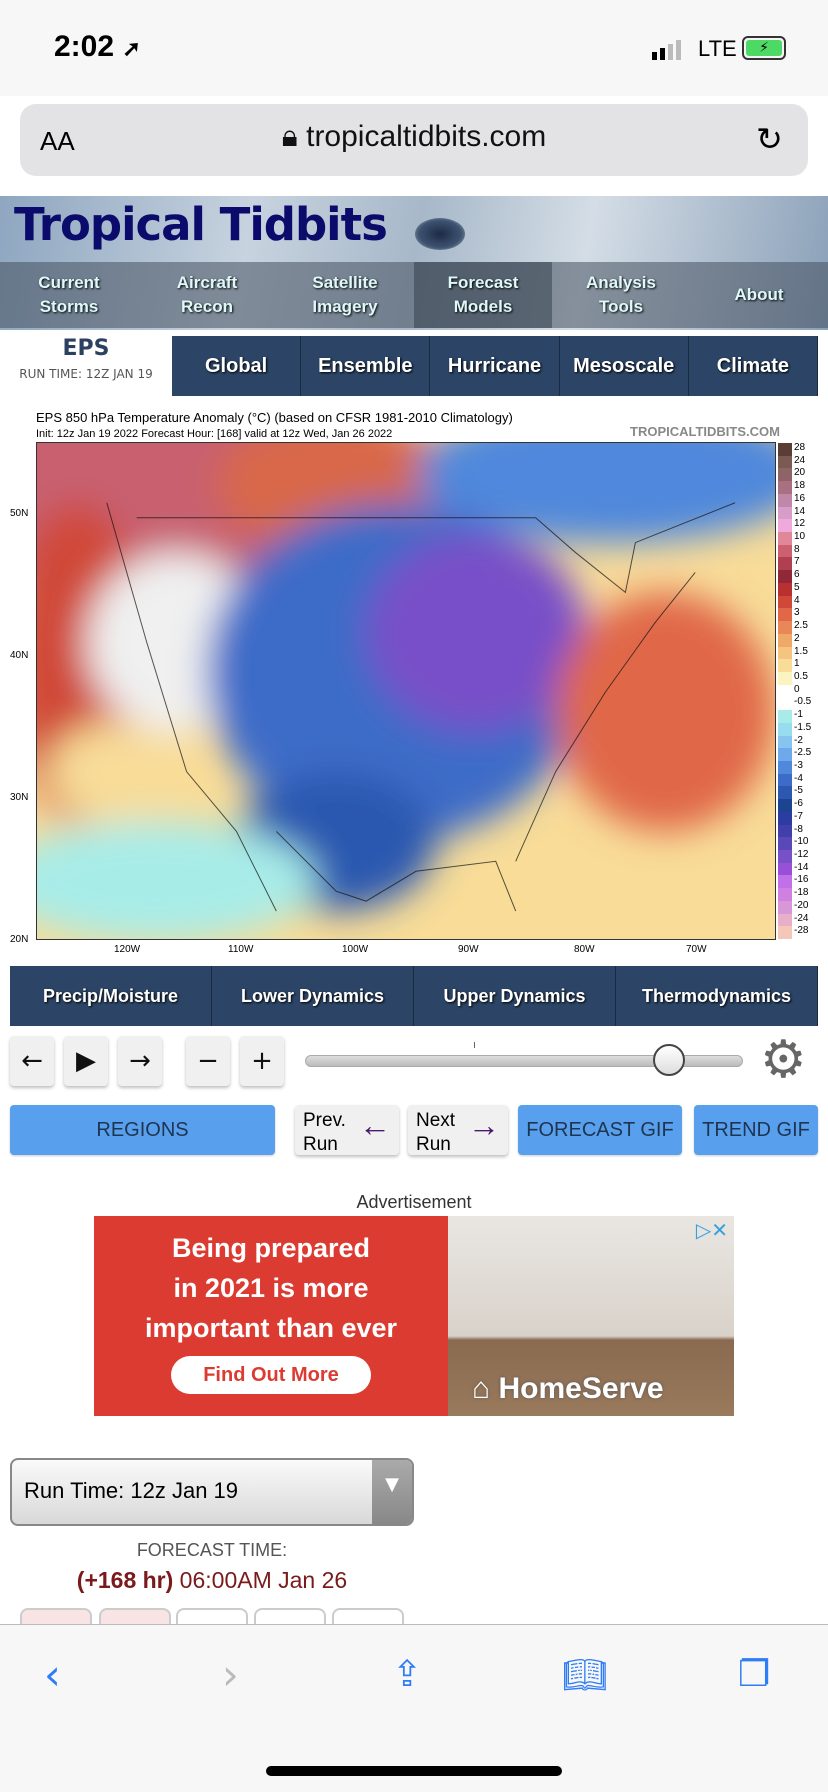 This screenshot has width=828, height=1792. What do you see at coordinates (801, 854) in the screenshot?
I see `colorbar-label: -12` at bounding box center [801, 854].